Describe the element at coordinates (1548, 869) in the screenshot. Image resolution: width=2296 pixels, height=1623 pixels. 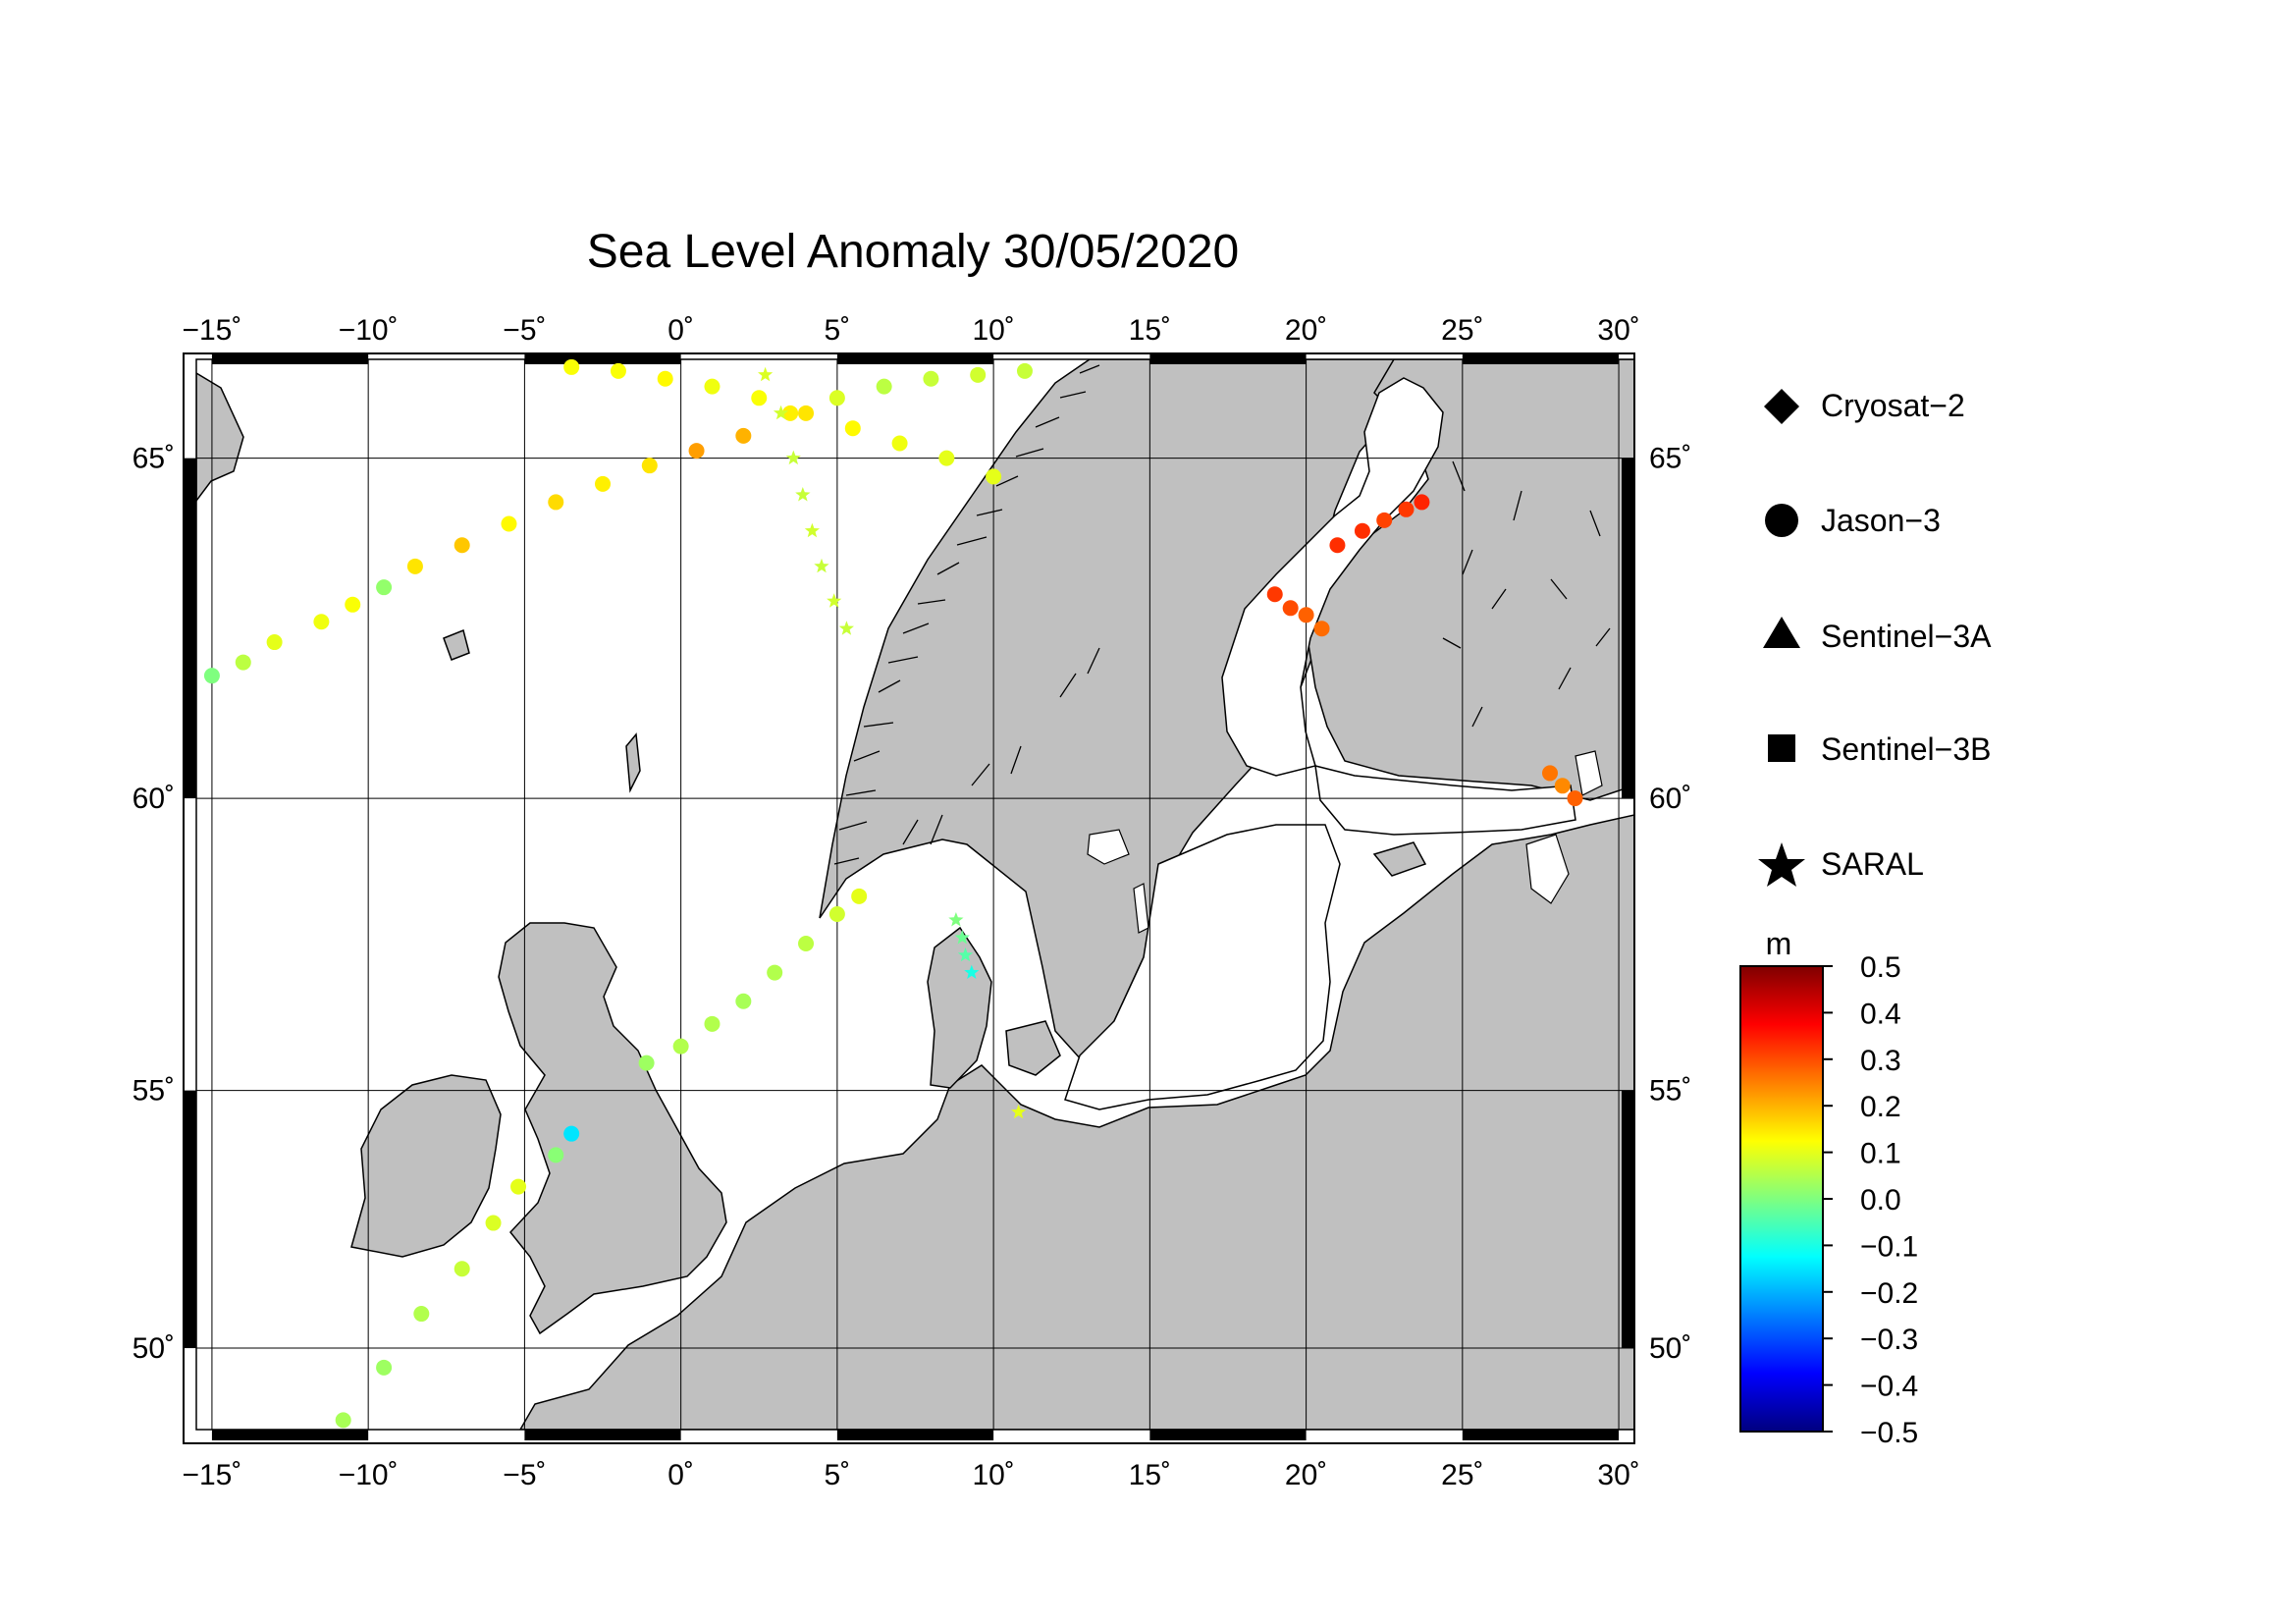
I see `lake-ladoga` at that location.